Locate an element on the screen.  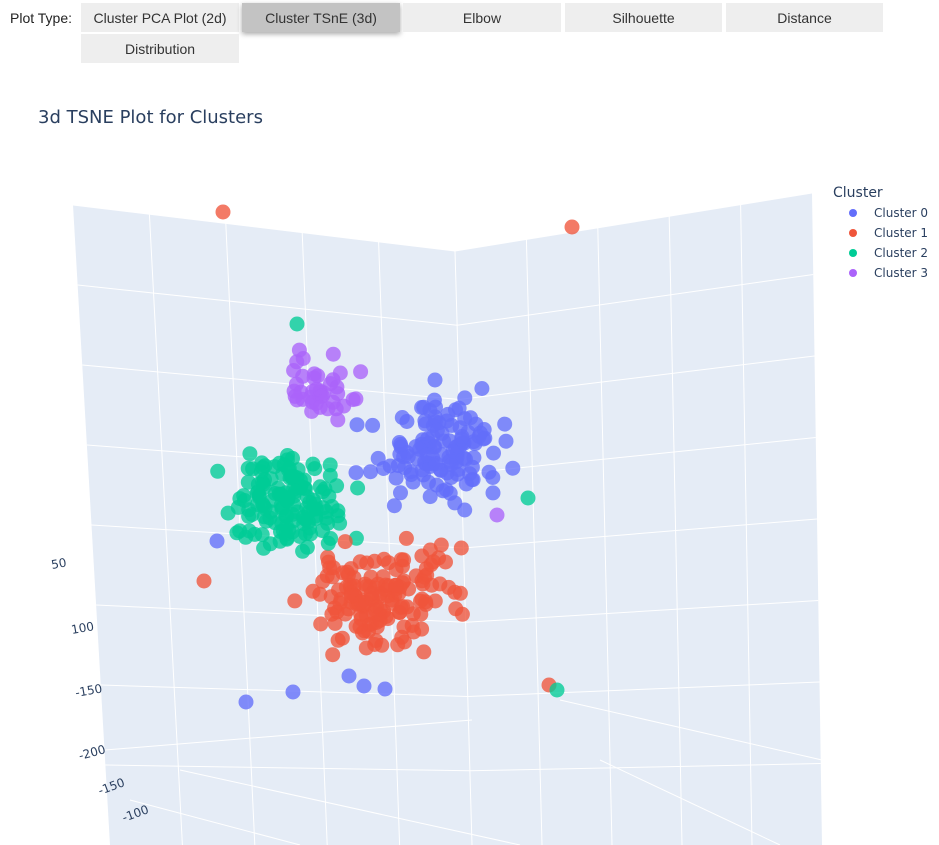
tab-distance: Distance is located at coordinates (804, 17).